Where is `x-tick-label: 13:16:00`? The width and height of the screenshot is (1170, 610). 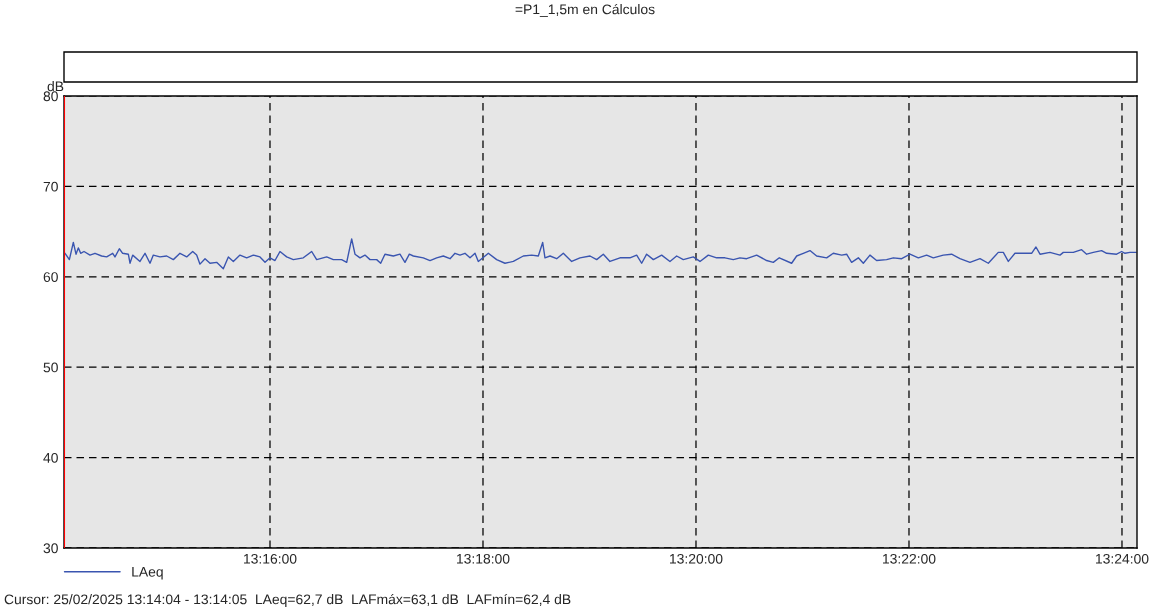
x-tick-label: 13:16:00 is located at coordinates (270, 558).